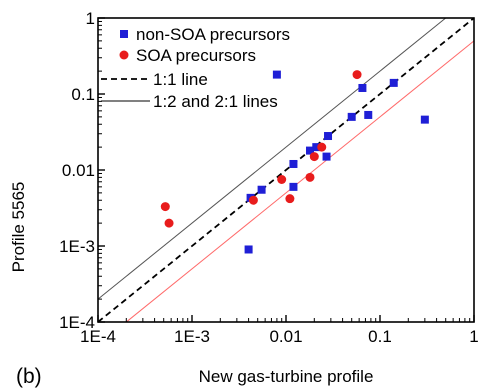 The height and width of the screenshot is (391, 479). I want to click on legend-marker-circle, so click(124, 55).